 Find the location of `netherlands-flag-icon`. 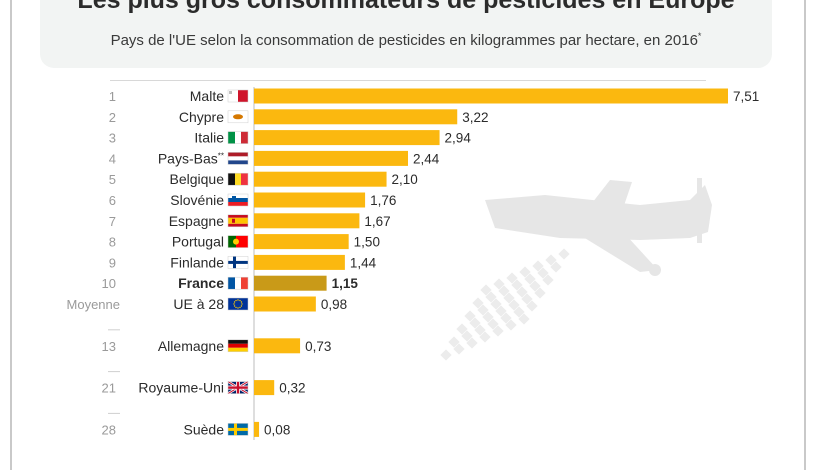

netherlands-flag-icon is located at coordinates (238, 158).